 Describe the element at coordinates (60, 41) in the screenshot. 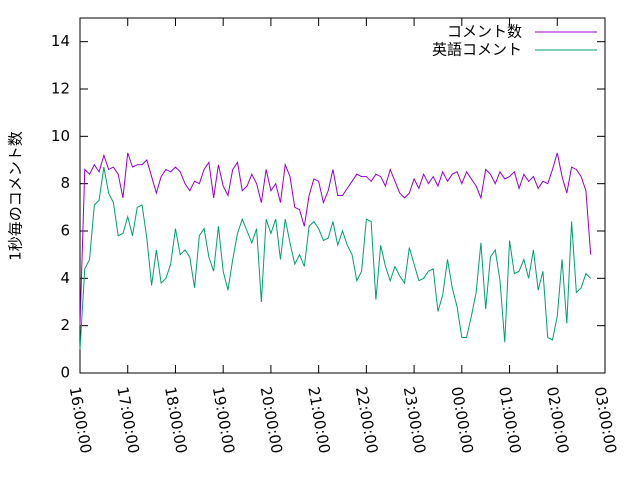

I see `y-tick-label: 14` at that location.